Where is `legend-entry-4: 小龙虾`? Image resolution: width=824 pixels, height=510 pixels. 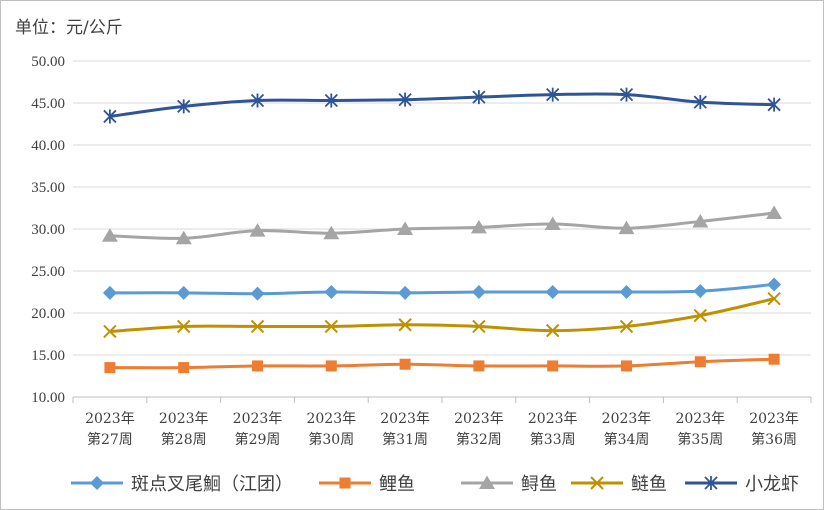 legend-entry-4: 小龙虾 is located at coordinates (742, 484).